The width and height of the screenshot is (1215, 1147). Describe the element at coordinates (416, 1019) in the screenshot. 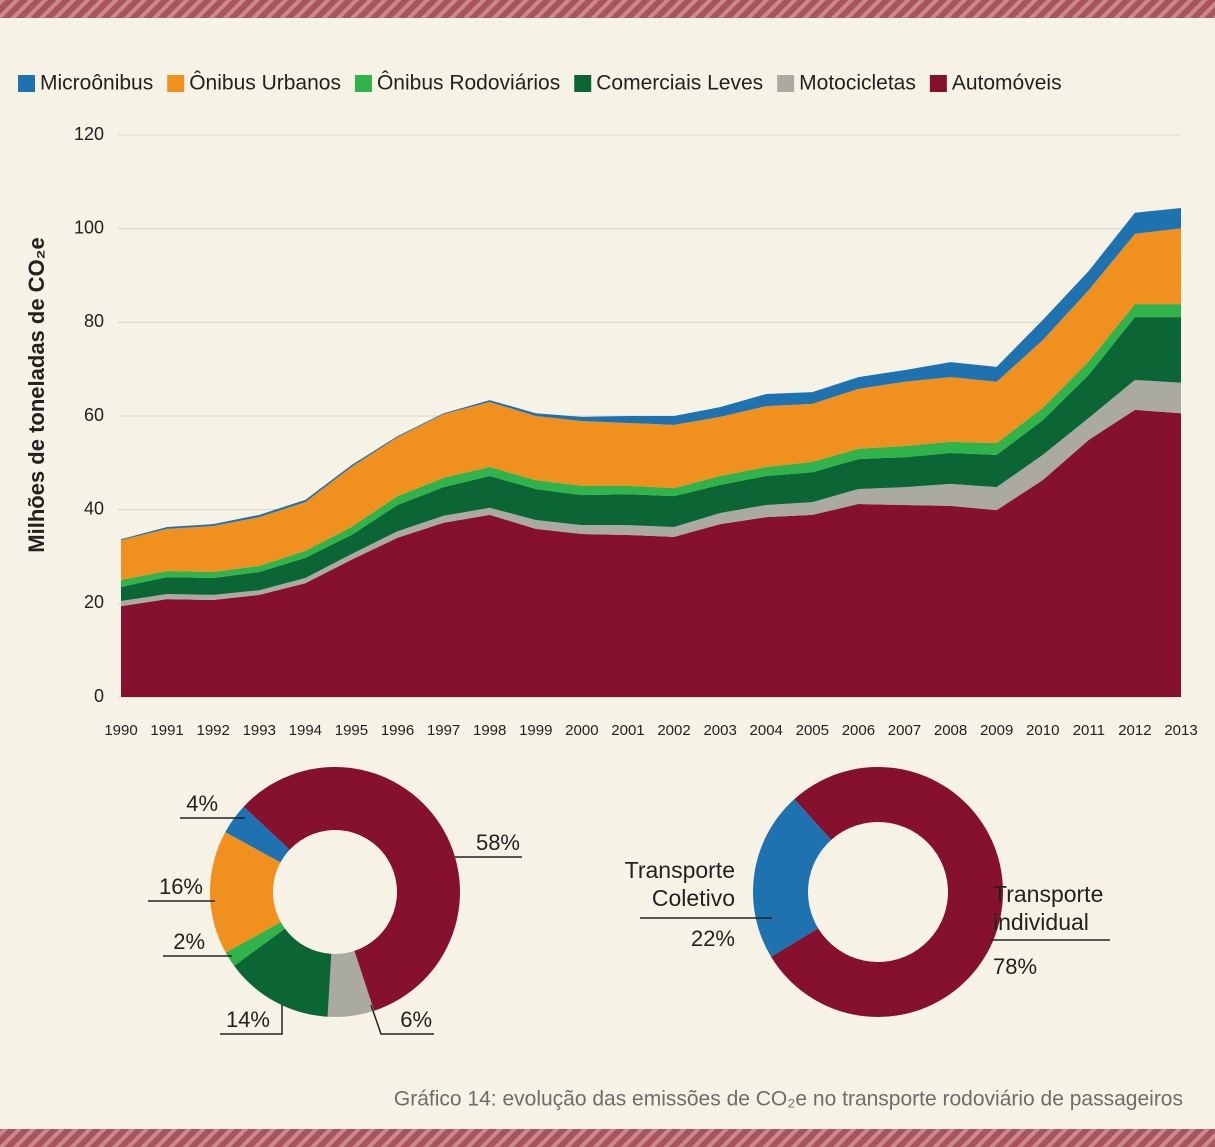

I see `value-label: 6%` at that location.